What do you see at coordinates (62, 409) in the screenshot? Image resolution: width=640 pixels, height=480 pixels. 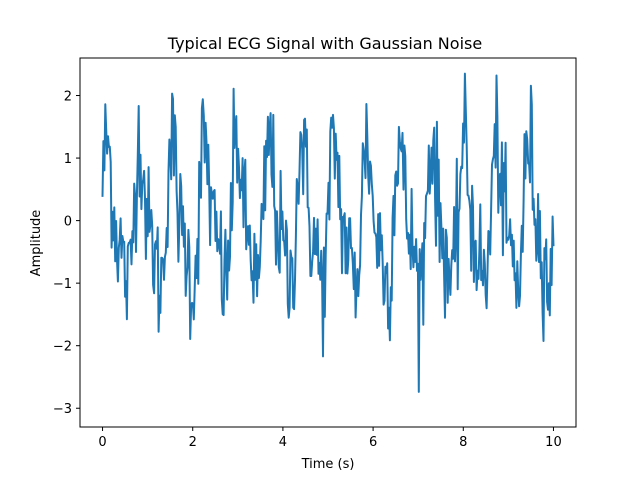 I see `y-tick-label: −3` at bounding box center [62, 409].